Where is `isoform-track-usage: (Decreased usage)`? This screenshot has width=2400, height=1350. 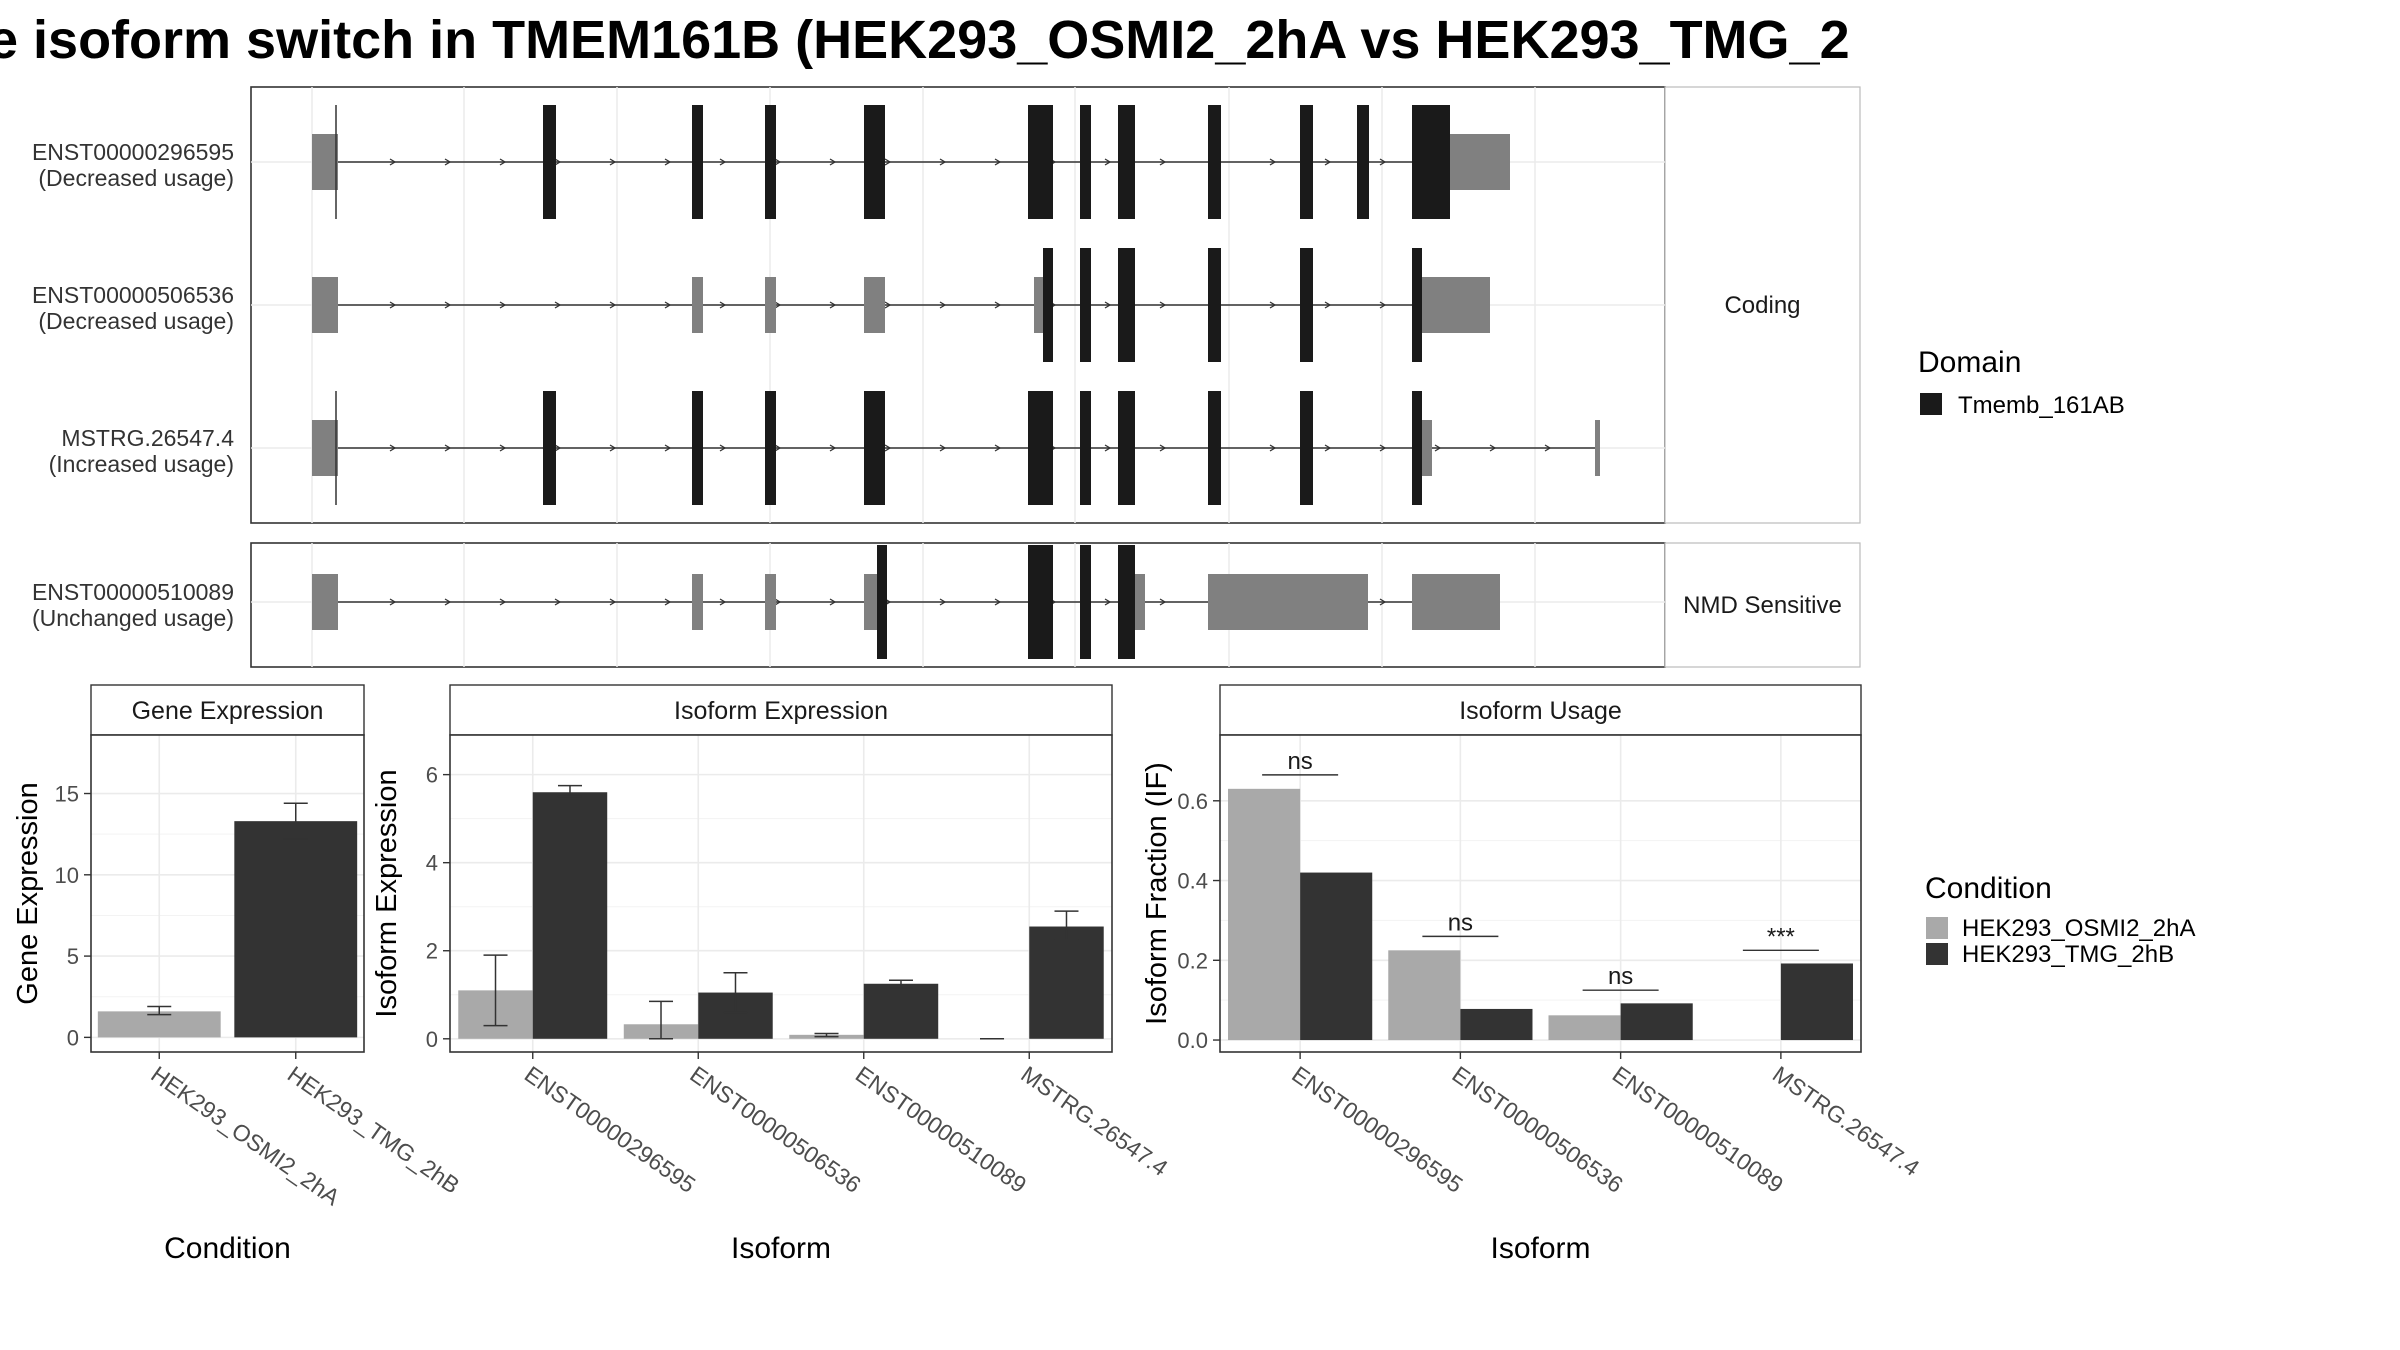
isoform-track-usage: (Decreased usage) is located at coordinates (136, 321).